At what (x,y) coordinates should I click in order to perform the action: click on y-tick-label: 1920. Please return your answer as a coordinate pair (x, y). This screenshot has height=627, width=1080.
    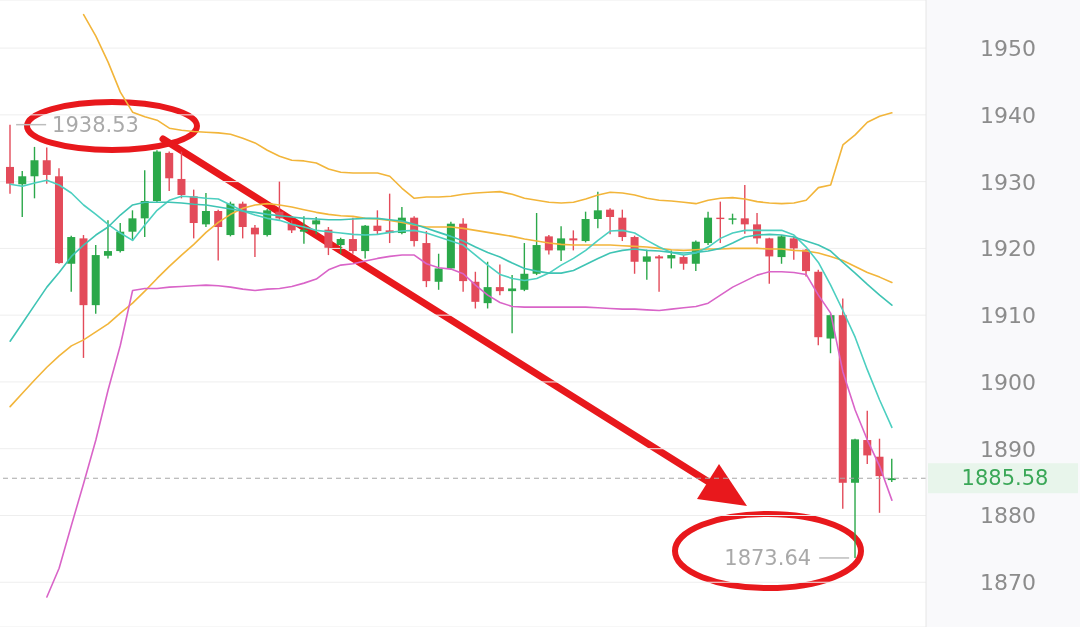
    Looking at the image, I should click on (1008, 248).